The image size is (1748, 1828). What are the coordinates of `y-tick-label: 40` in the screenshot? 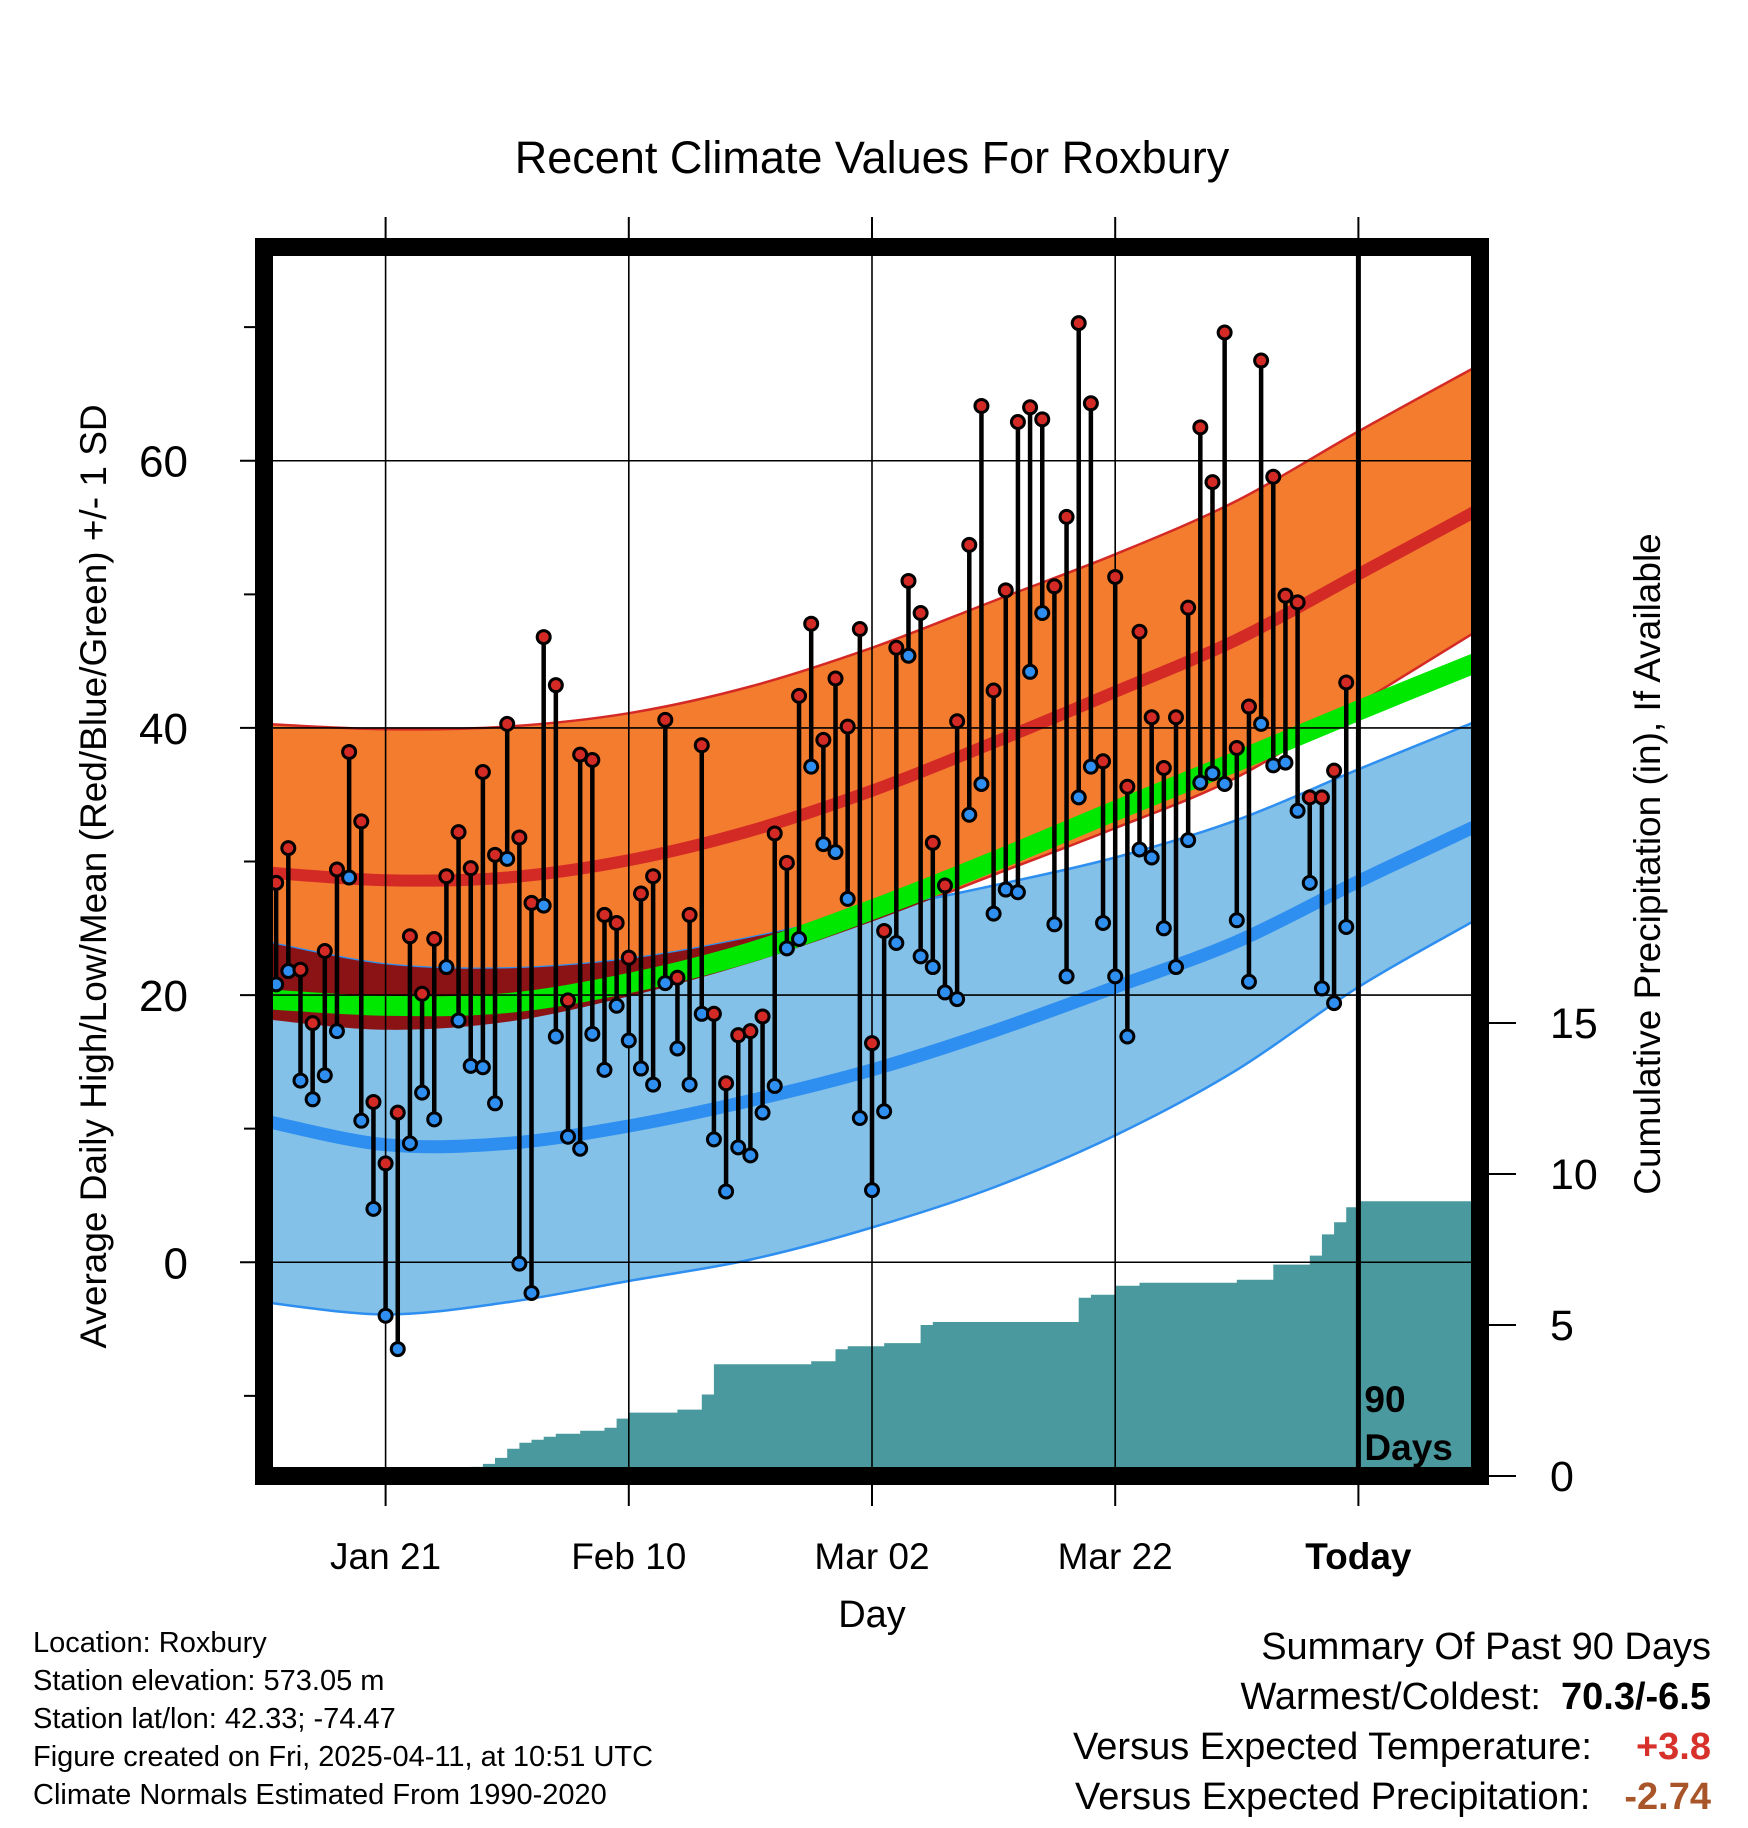 It's located at (163, 729).